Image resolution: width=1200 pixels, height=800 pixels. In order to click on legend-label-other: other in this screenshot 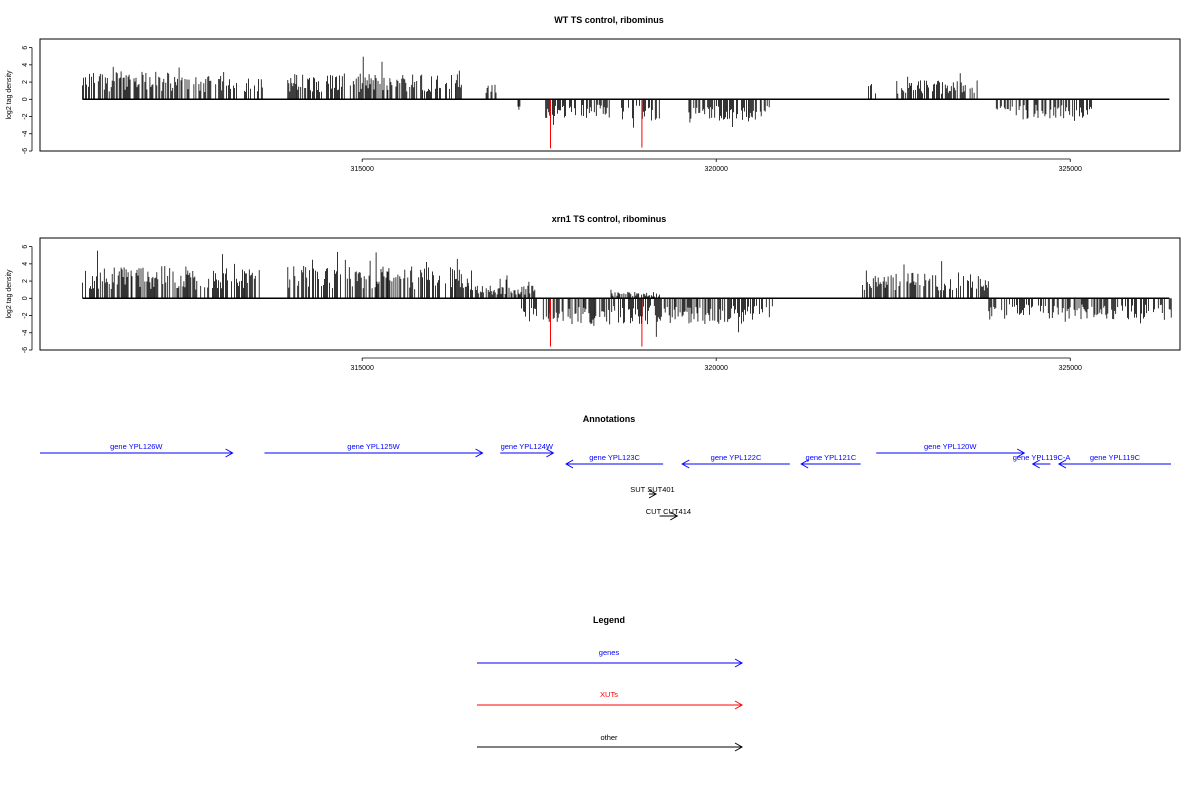, I will do `click(609, 737)`.